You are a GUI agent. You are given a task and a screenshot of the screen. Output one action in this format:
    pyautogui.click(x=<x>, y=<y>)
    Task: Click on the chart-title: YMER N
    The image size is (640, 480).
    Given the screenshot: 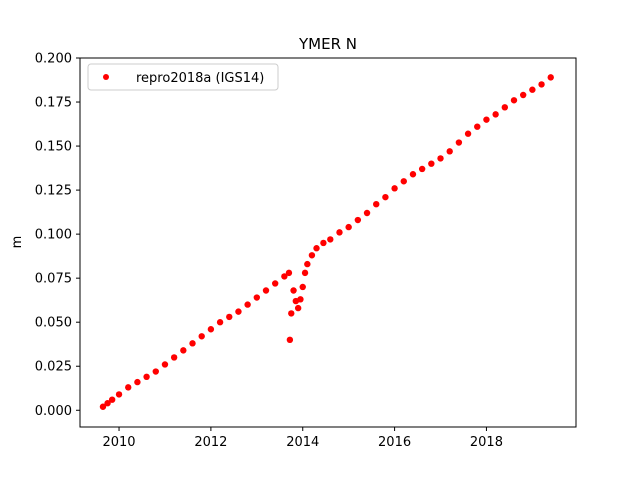 What is the action you would take?
    pyautogui.click(x=327, y=44)
    